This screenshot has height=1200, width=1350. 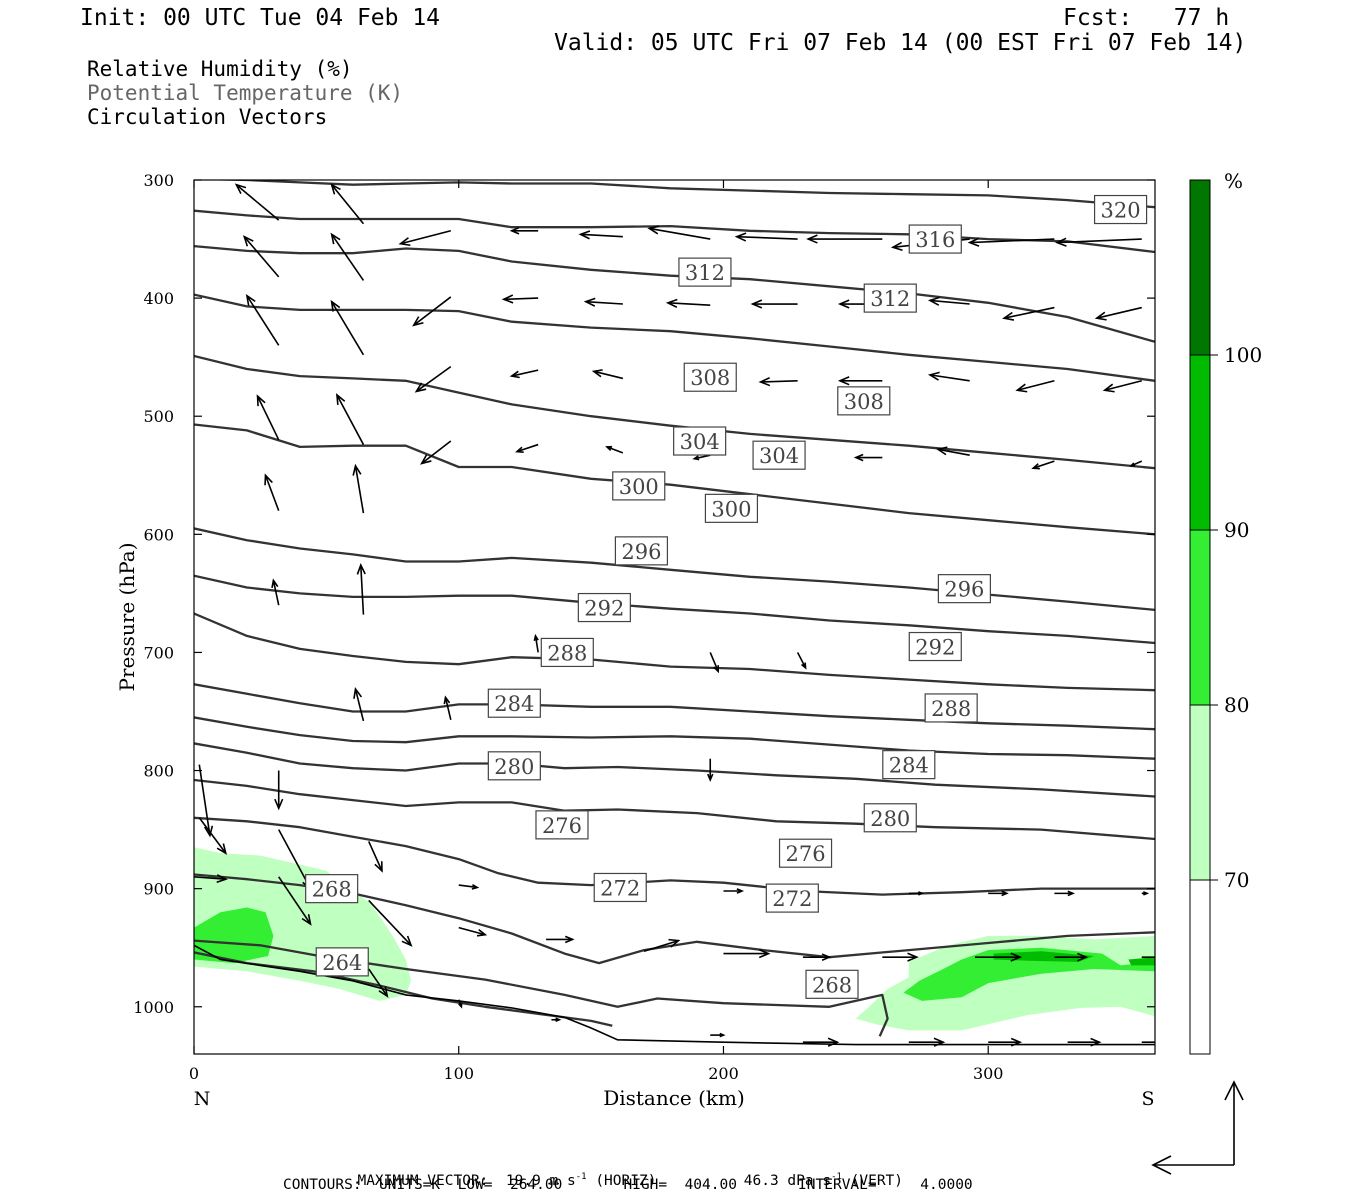 I want to click on y-tick-label: 1000, so click(x=153, y=1007).